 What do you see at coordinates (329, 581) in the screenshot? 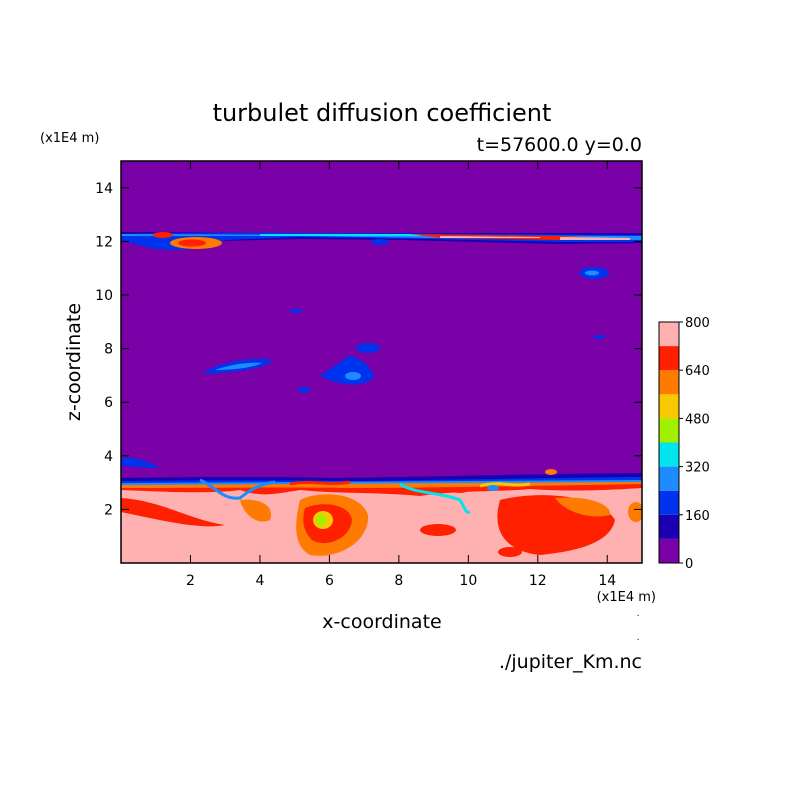
I see `x-tick-label: 6` at bounding box center [329, 581].